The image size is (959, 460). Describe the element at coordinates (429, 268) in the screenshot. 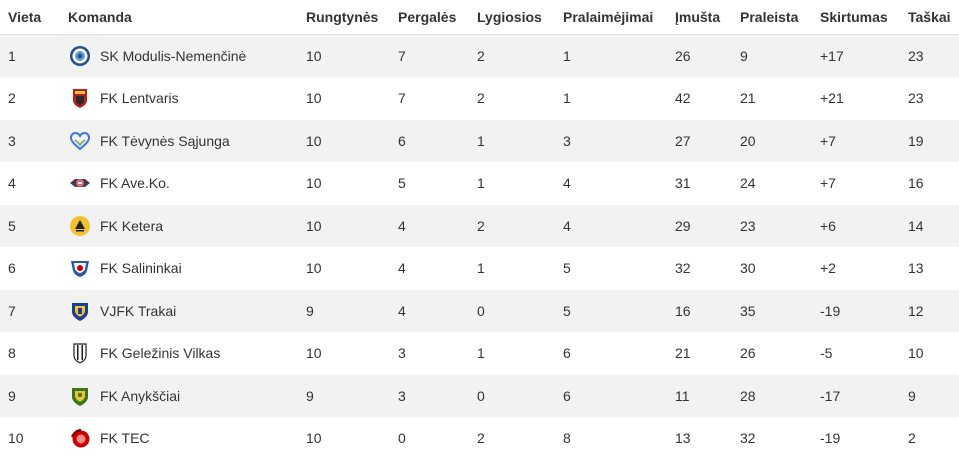

I see `wins-cell: 4` at that location.